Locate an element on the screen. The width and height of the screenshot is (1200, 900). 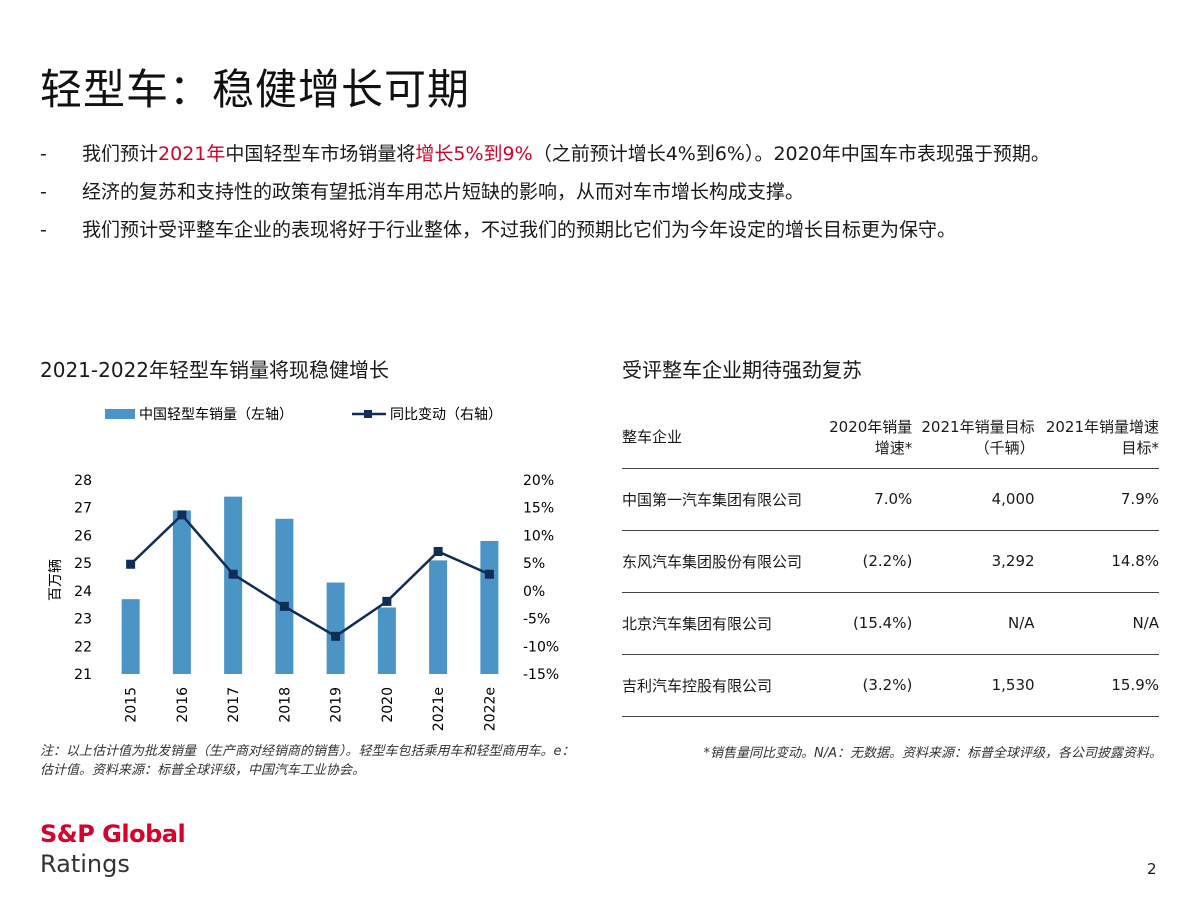
bullet-text: 经济的复苏和支持性的政策有望抵消车用芯片短缺的影响，从而对车市增长构成支撑。 is located at coordinates (443, 192).